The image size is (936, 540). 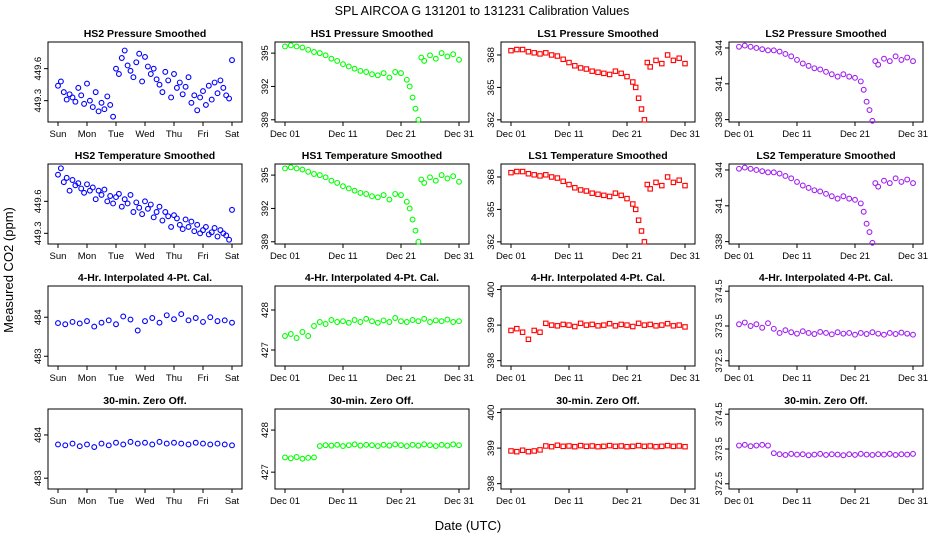 What do you see at coordinates (265, 350) in the screenshot?
I see `y-tick-label: 427` at bounding box center [265, 350].